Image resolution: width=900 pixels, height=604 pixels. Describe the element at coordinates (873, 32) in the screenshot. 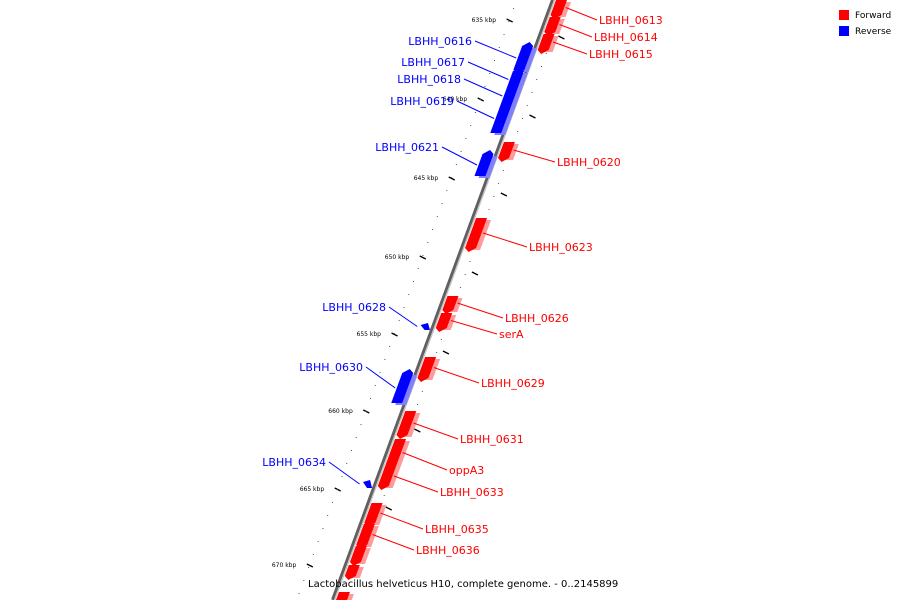

I see `legend-reverse-label: Reverse` at that location.